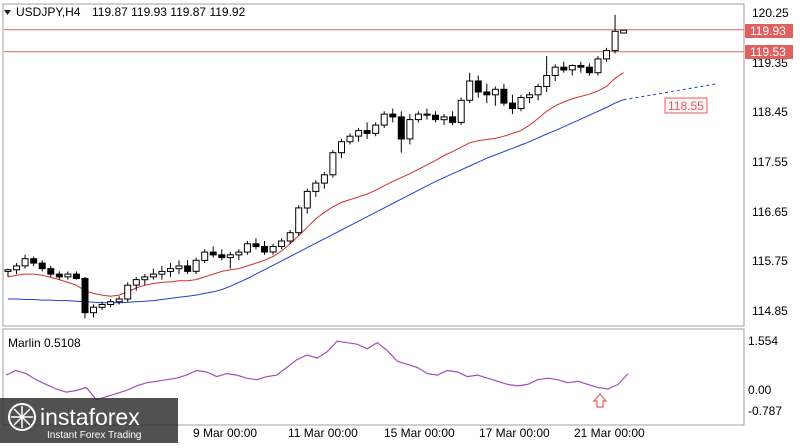  I want to click on price-tick: 115.75, so click(770, 261).